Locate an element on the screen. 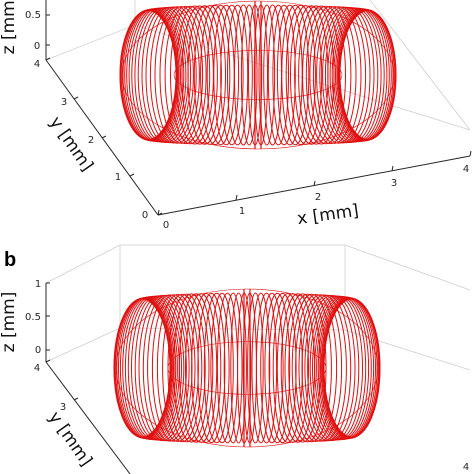 Image resolution: width=474 pixels, height=474 pixels. panel-b-x-tick-labels: 4 is located at coordinates (466, 467).